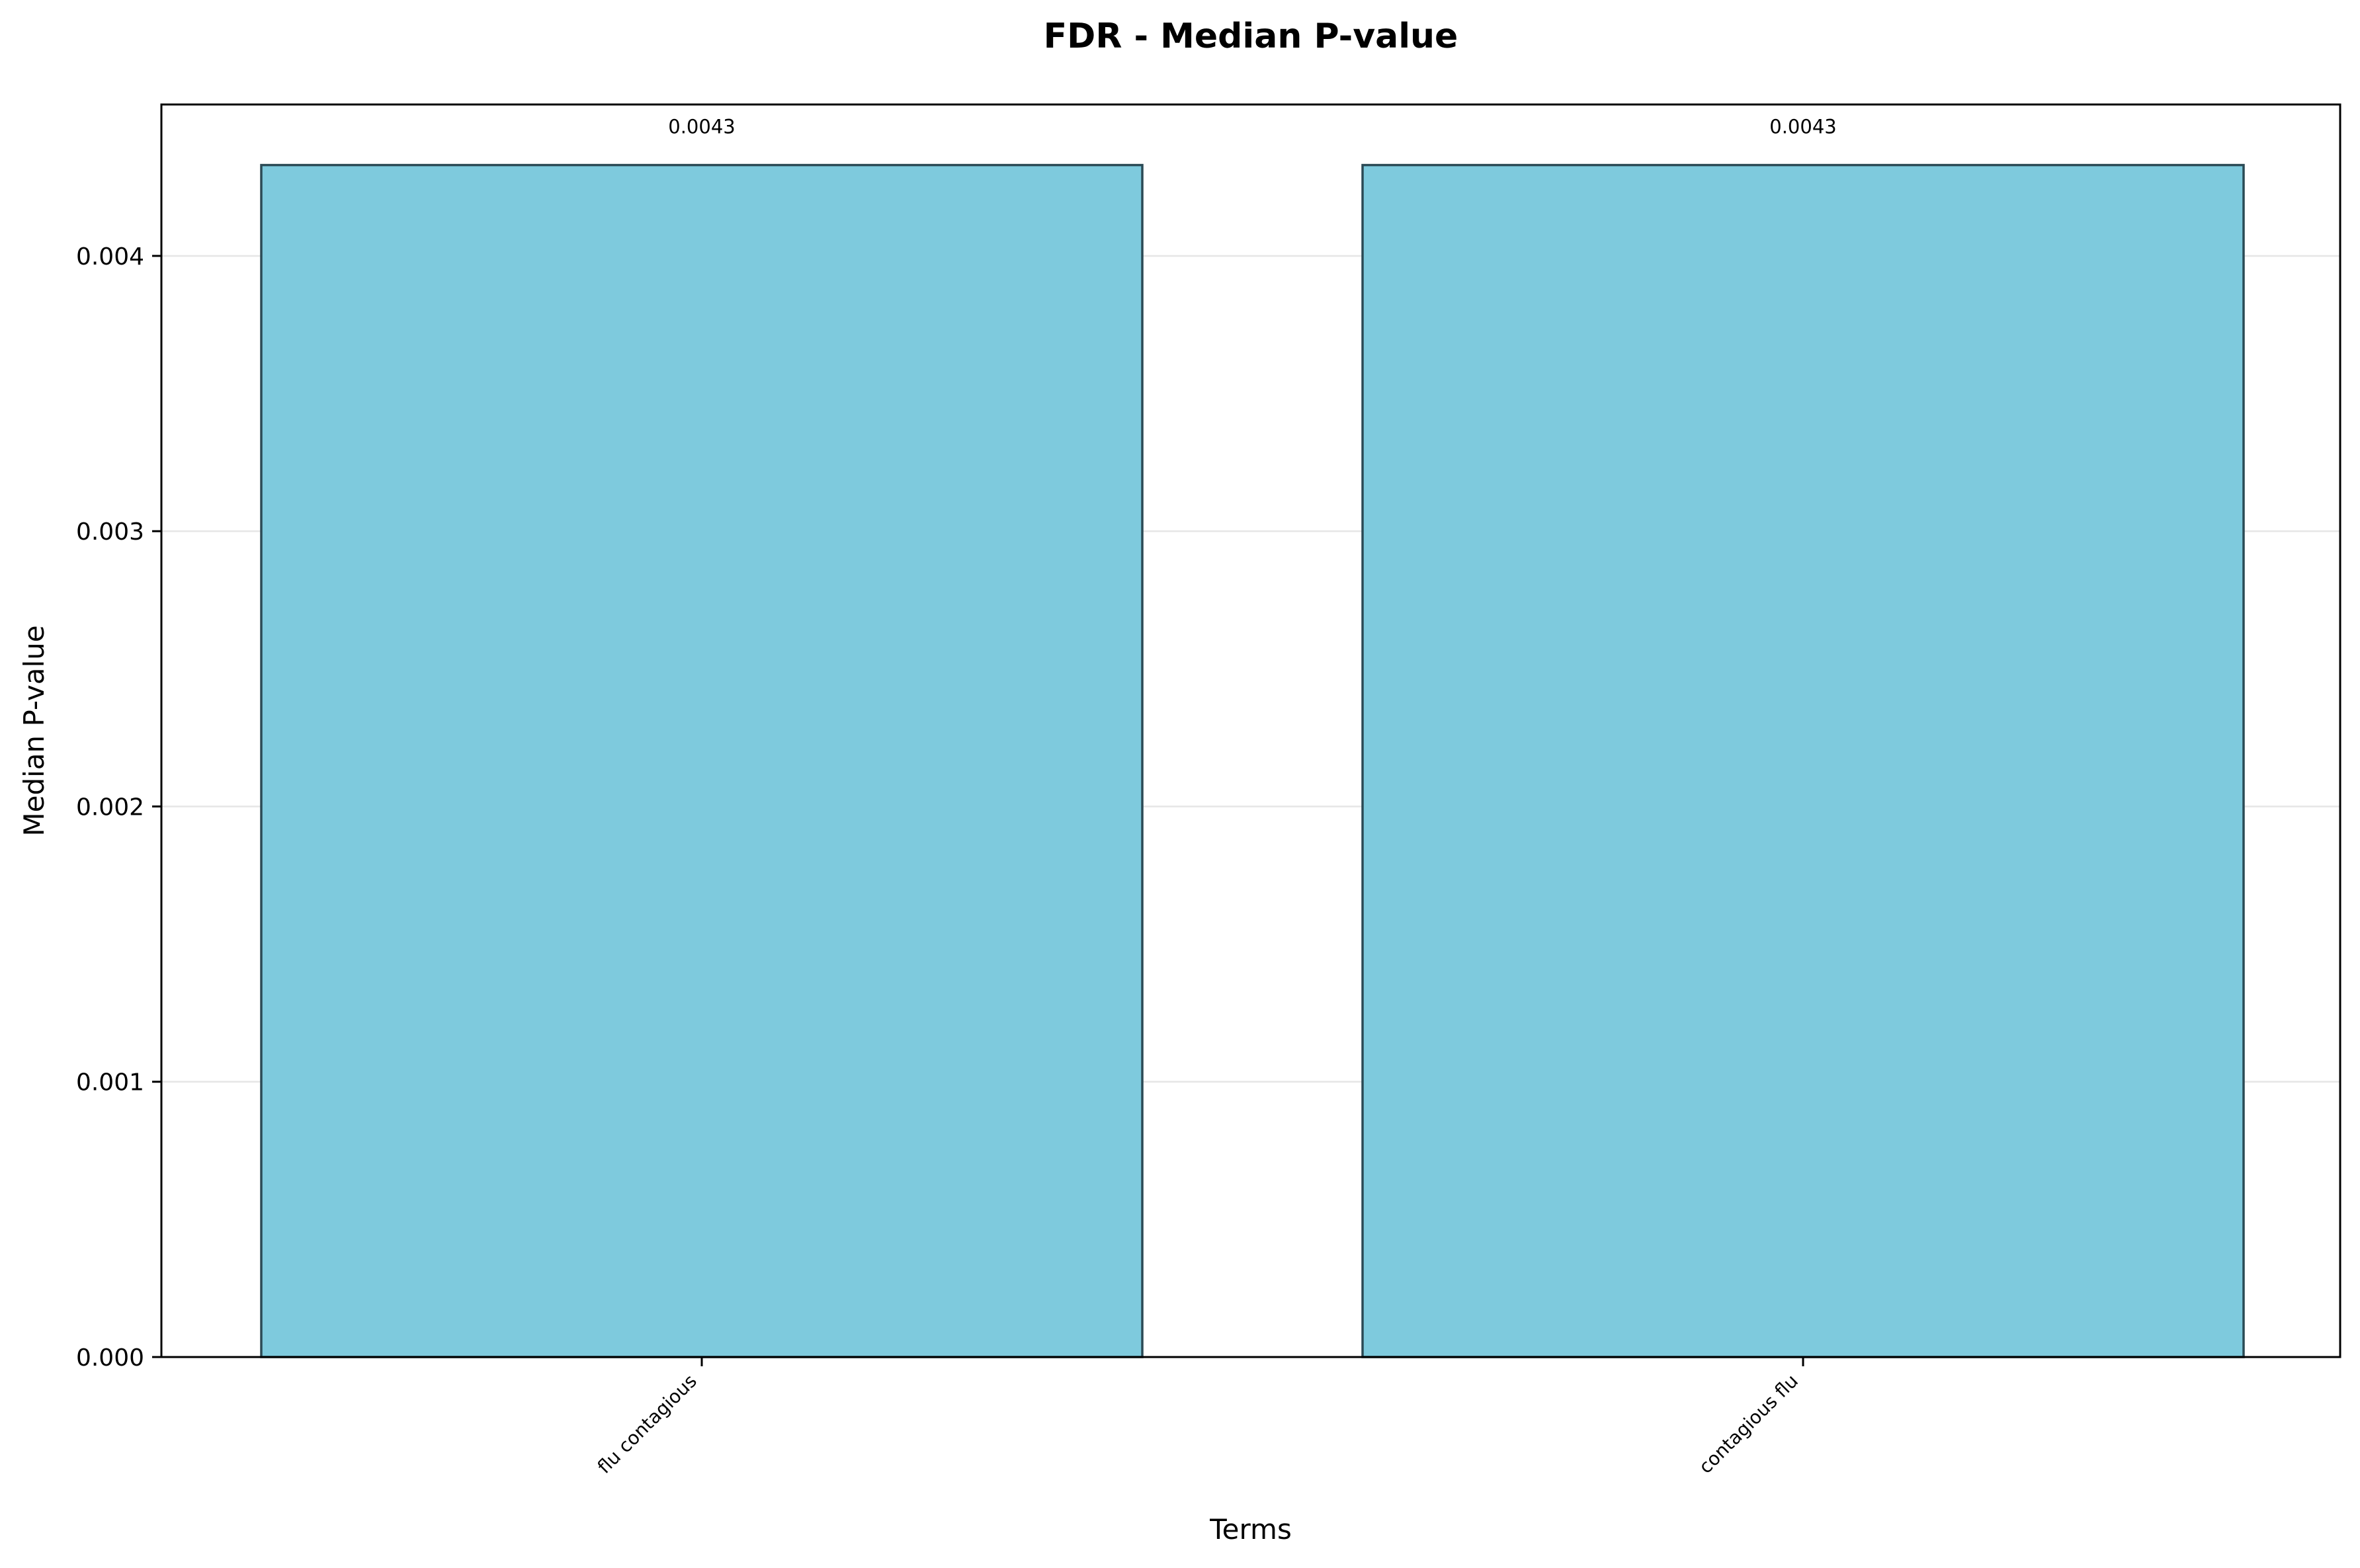  I want to click on y-axis-label: Median P-value, so click(34, 730).